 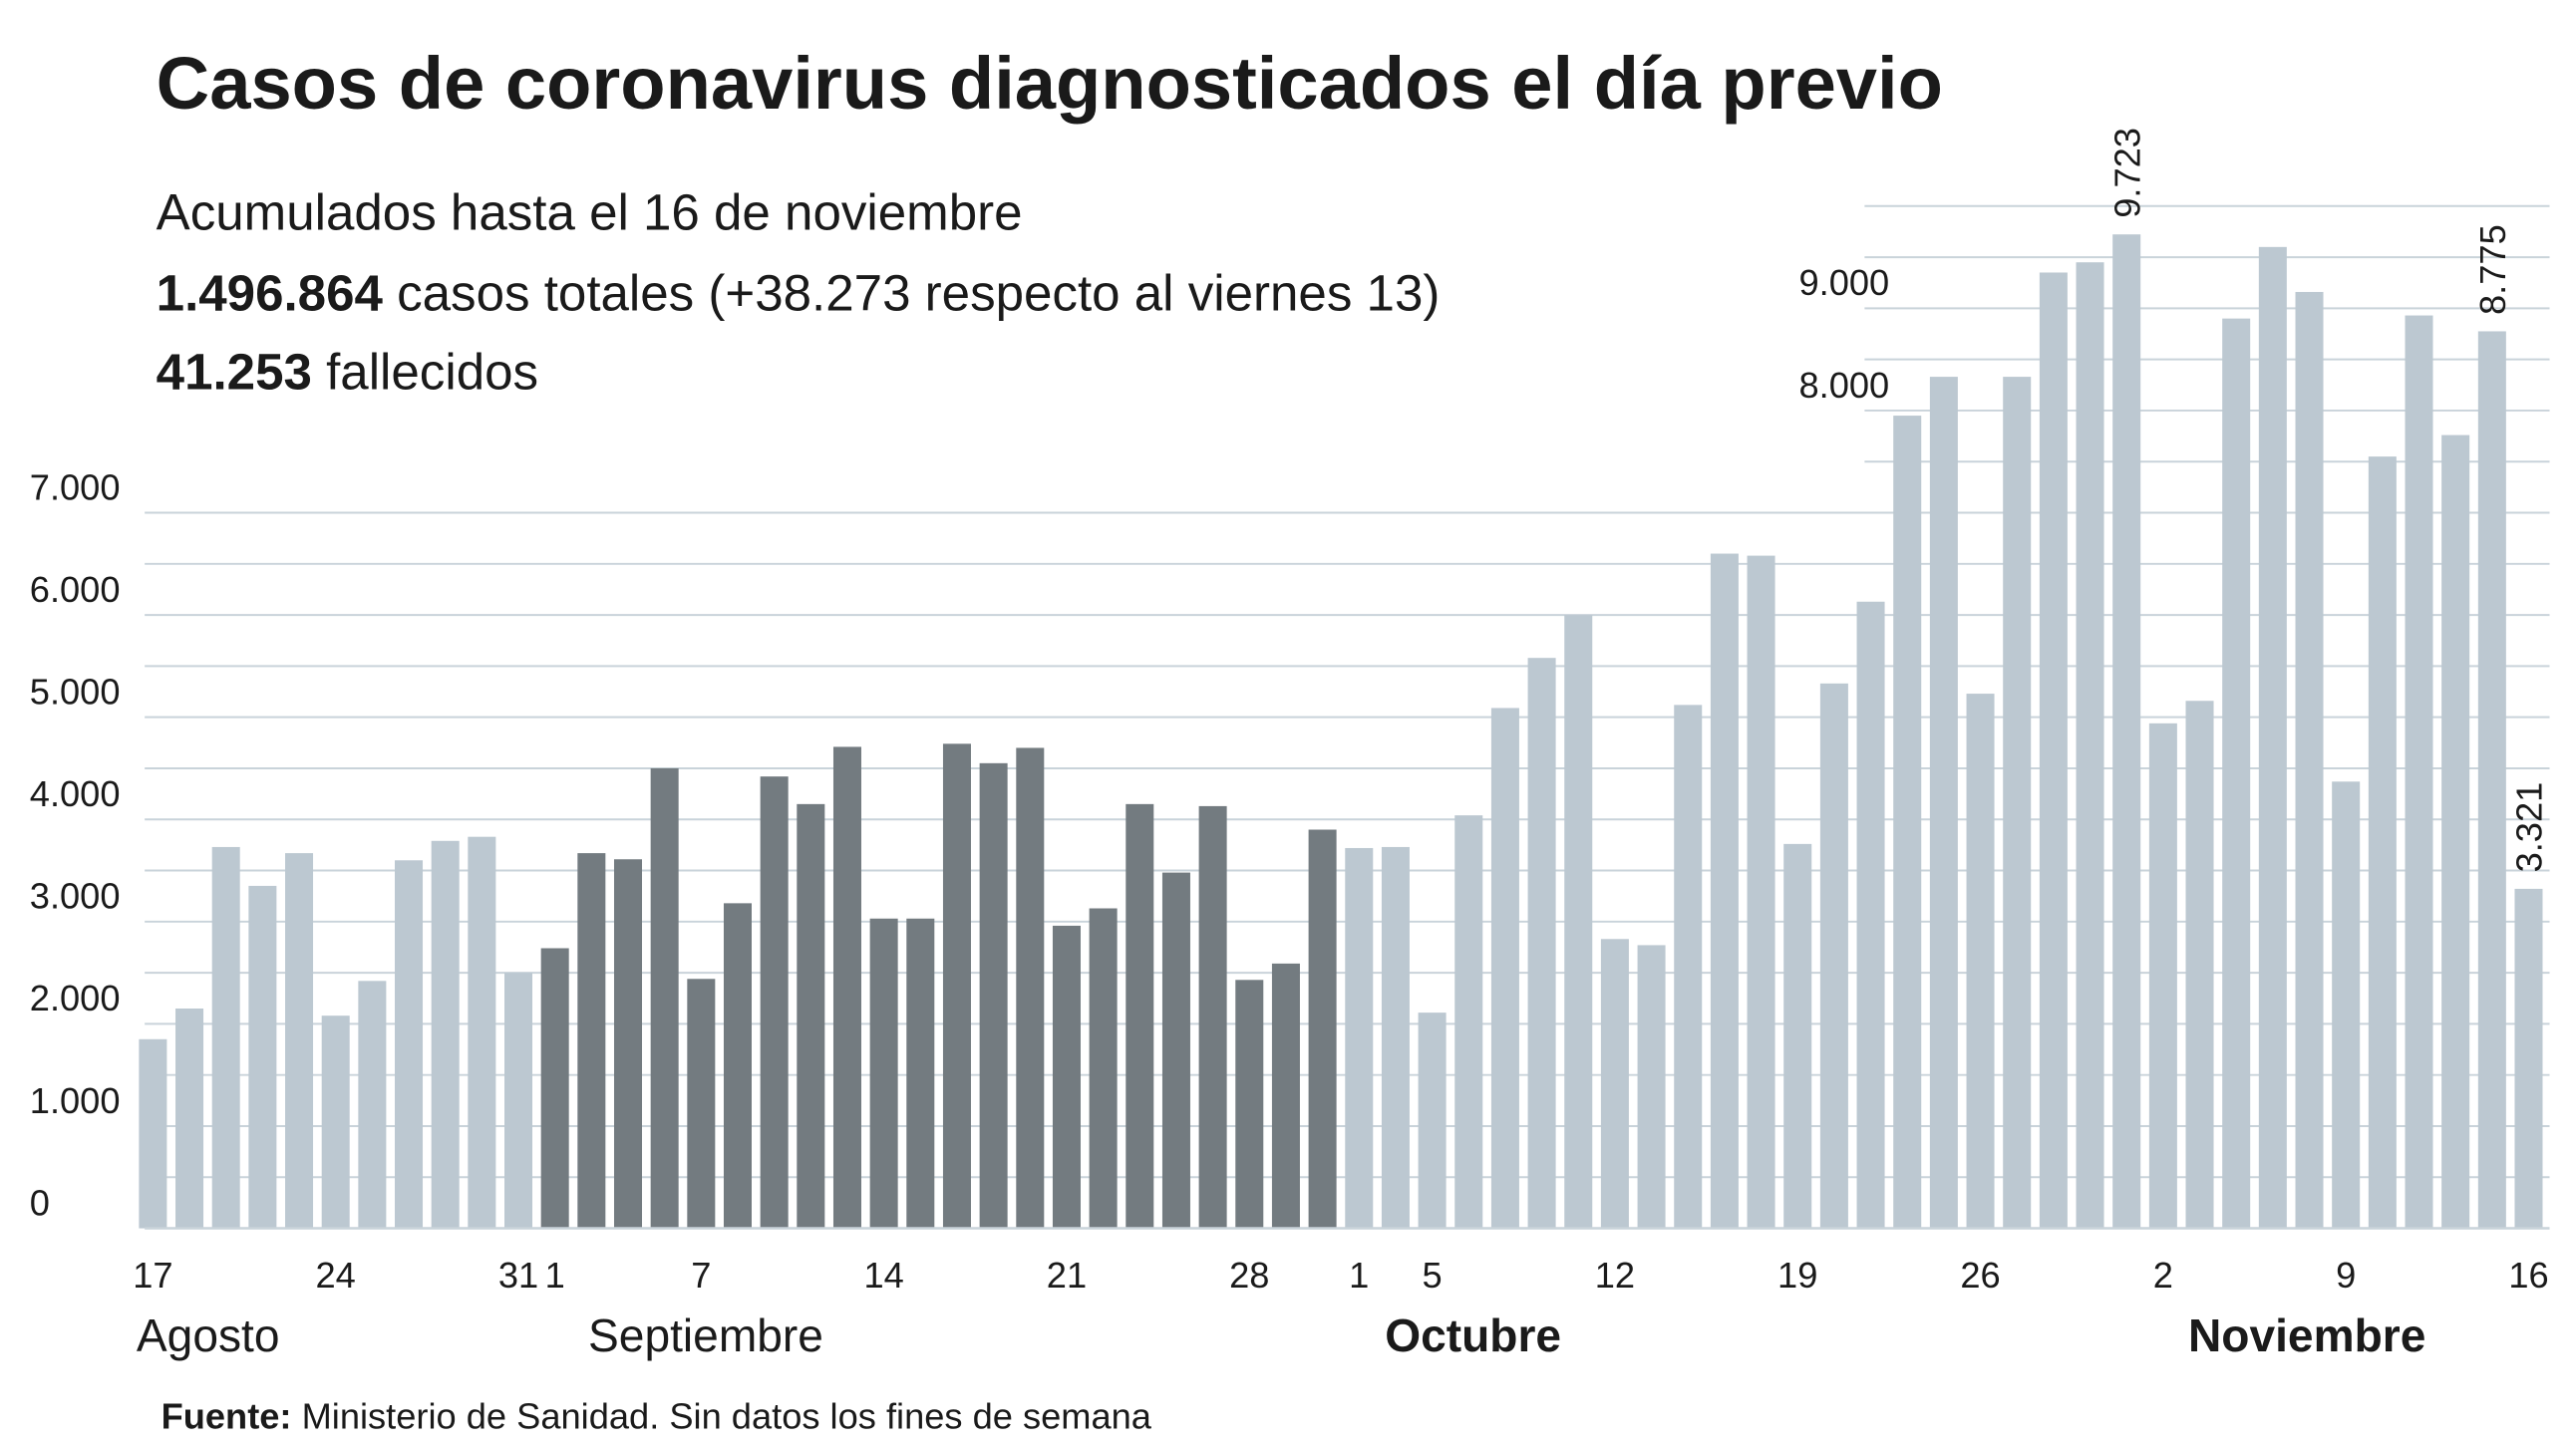 What do you see at coordinates (883, 1275) in the screenshot?
I see `x-tick-label: 14` at bounding box center [883, 1275].